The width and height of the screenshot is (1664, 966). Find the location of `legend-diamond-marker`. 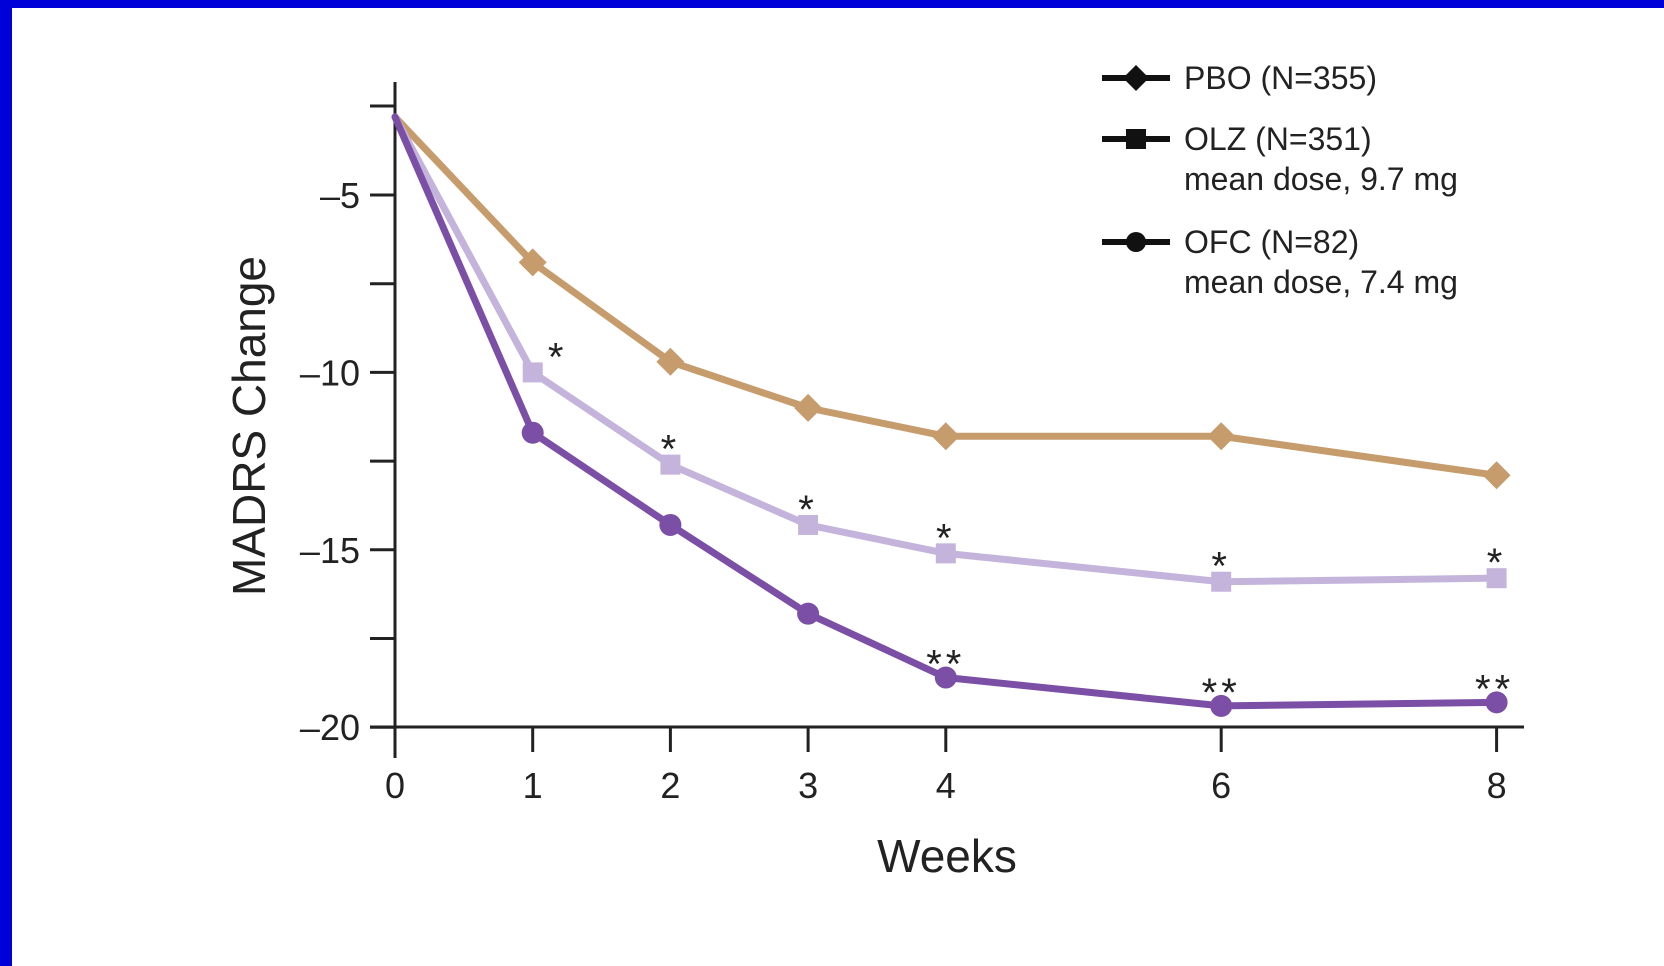

legend-diamond-marker is located at coordinates (1136, 78).